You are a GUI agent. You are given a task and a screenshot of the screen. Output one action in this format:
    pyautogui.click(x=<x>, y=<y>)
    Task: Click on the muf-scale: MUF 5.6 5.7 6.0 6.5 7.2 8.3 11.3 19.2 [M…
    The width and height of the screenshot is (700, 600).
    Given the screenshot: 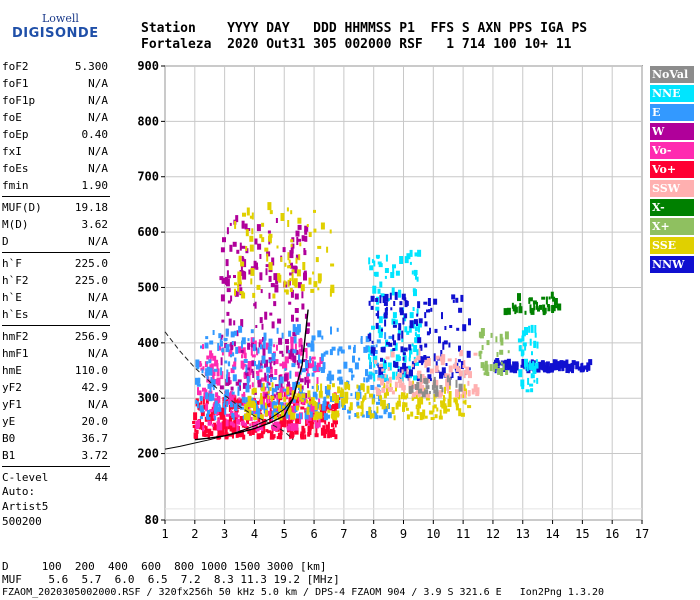 What is the action you would take?
    pyautogui.click(x=171, y=579)
    